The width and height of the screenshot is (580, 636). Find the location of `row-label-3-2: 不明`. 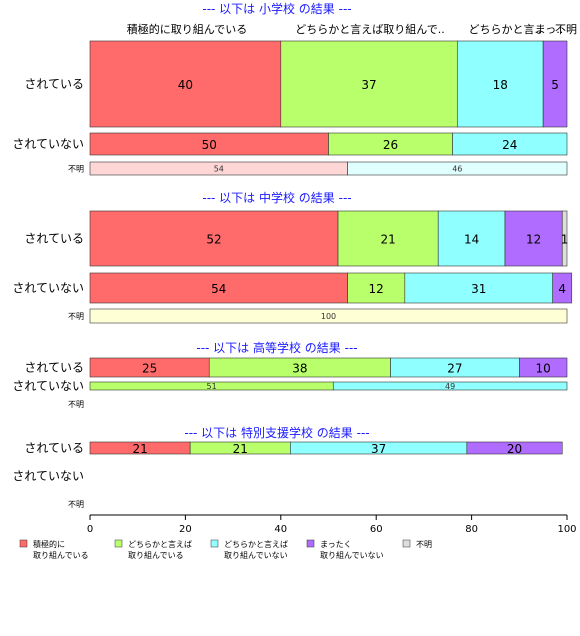

row-label-3-2: 不明 is located at coordinates (76, 504).